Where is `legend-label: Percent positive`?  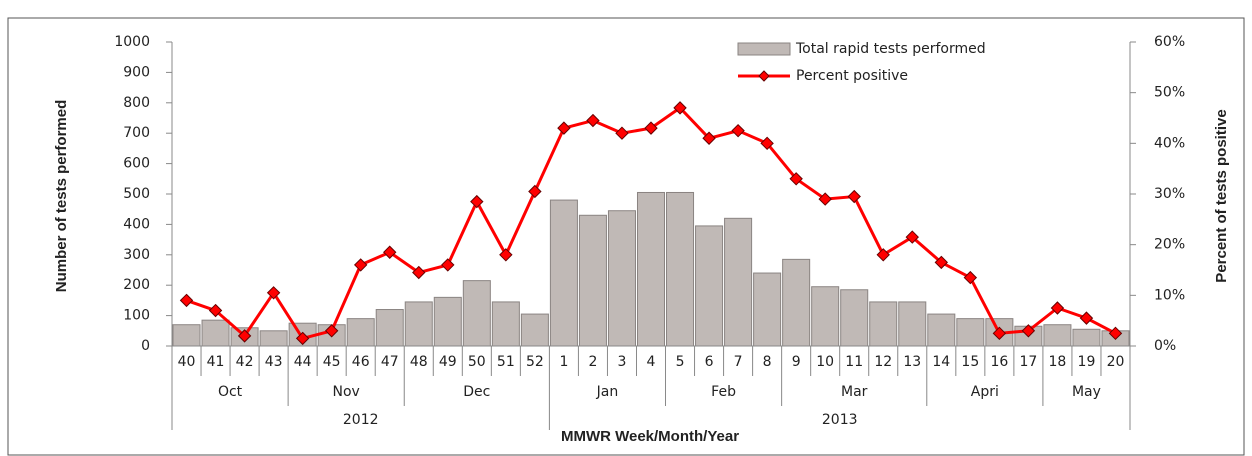
legend-label: Percent positive is located at coordinates (852, 76).